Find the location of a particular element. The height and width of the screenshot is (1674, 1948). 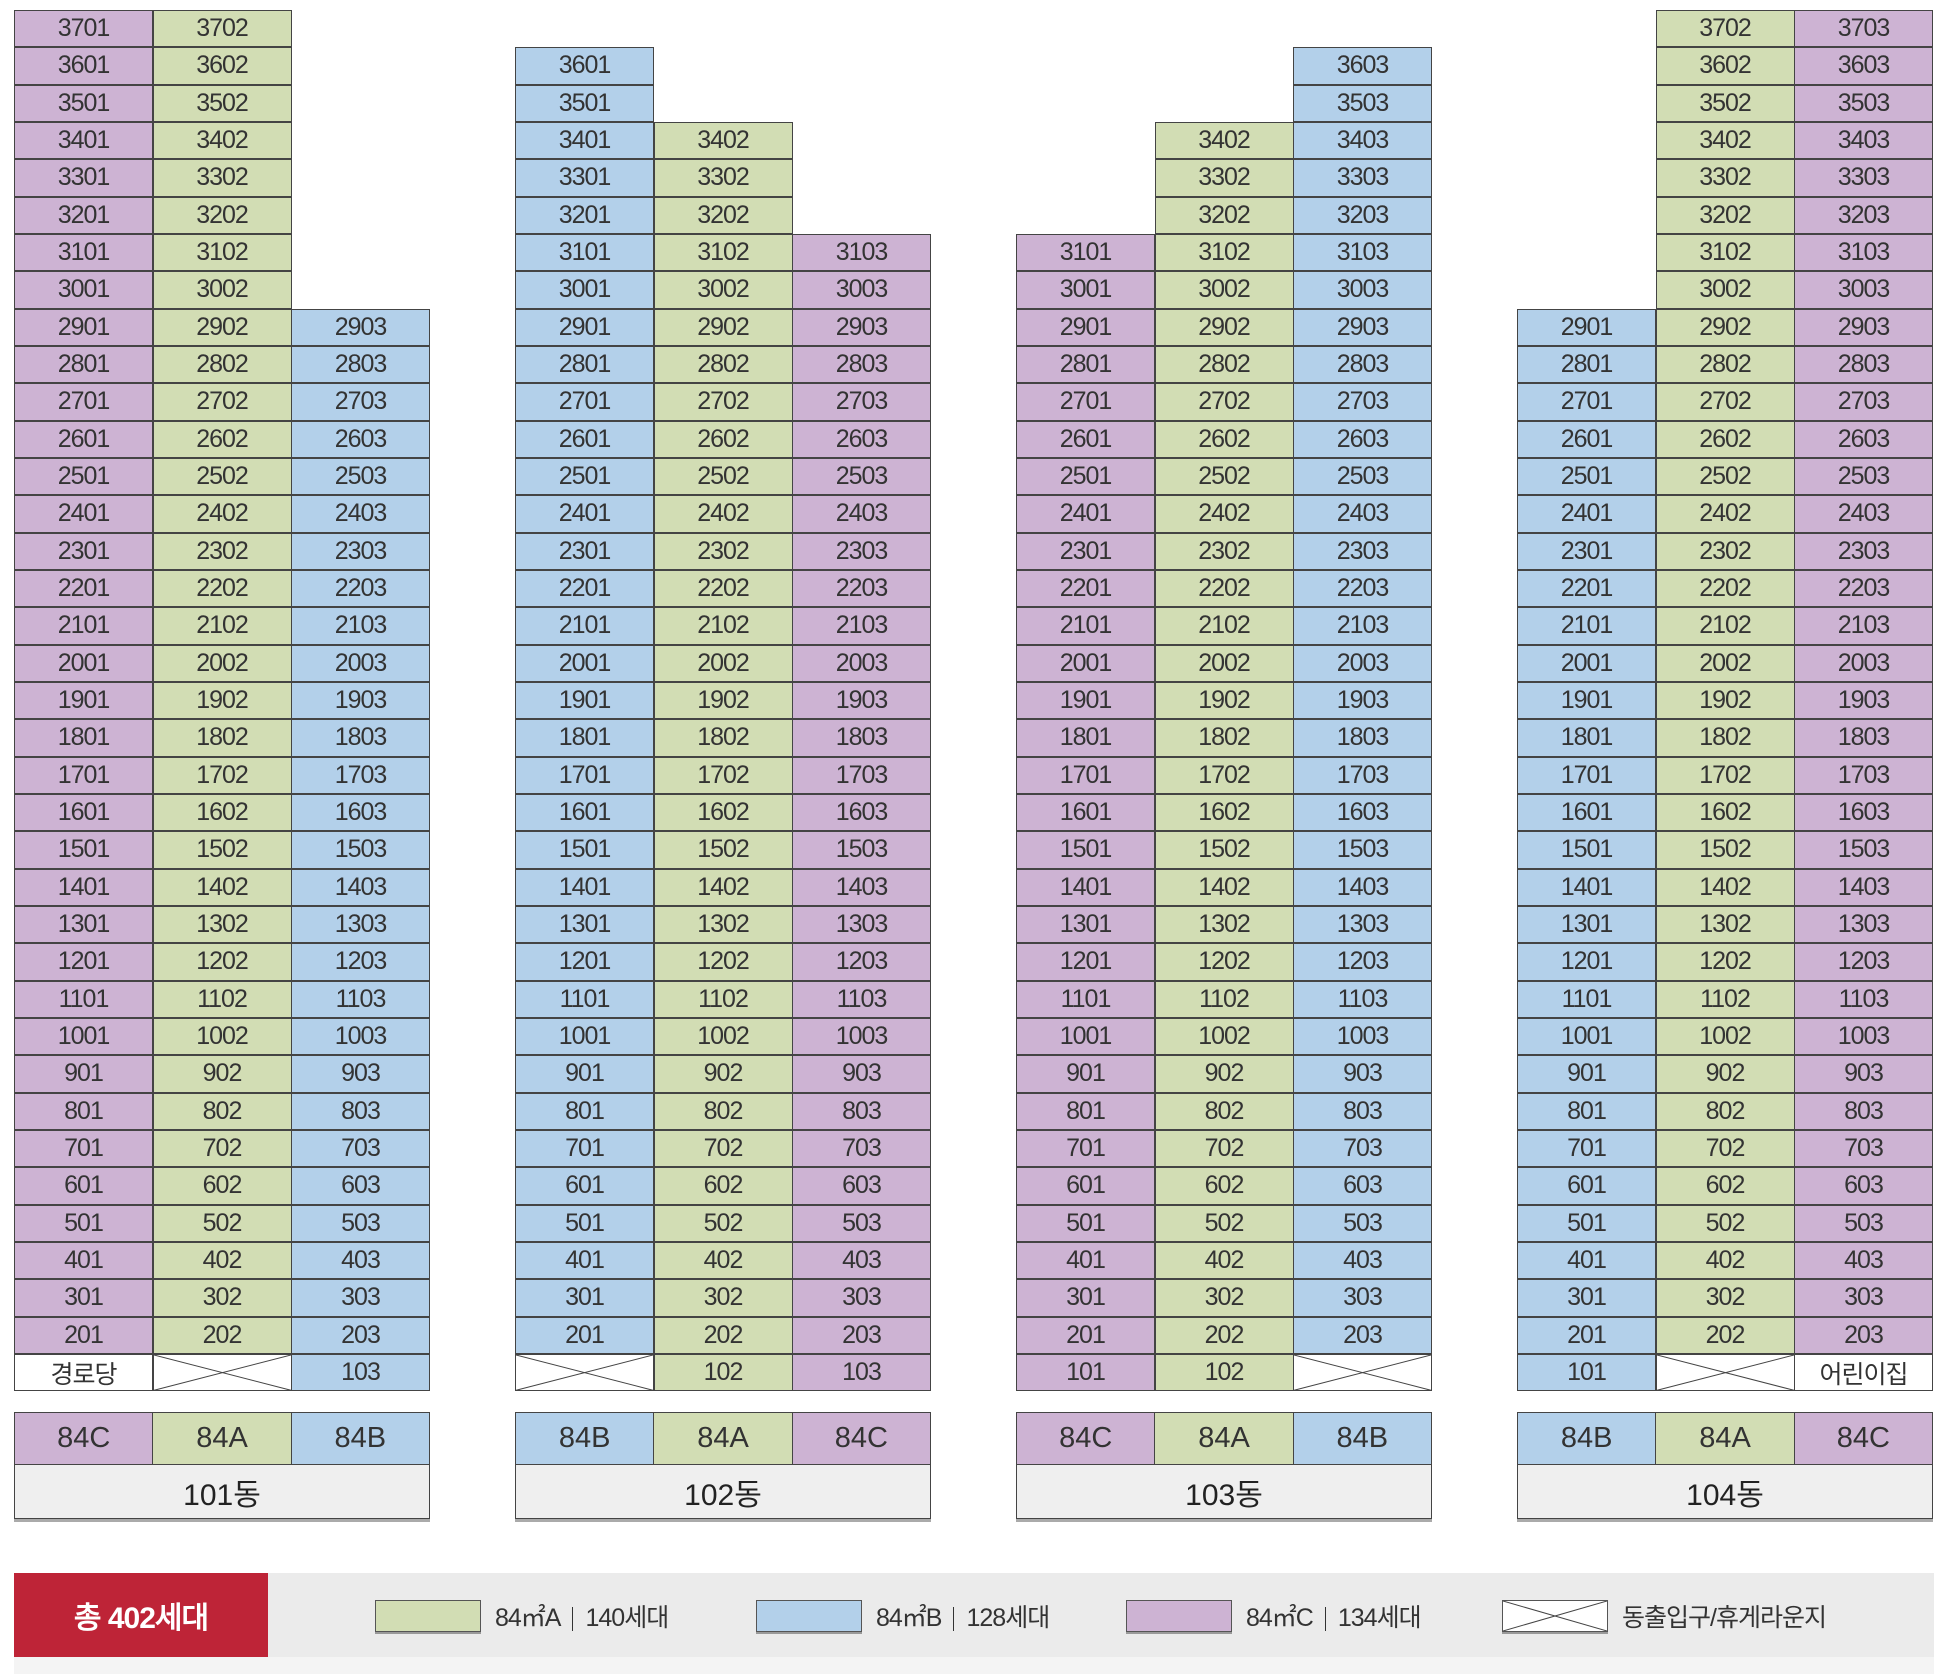

unit-type-label: 84A is located at coordinates (1725, 1438).